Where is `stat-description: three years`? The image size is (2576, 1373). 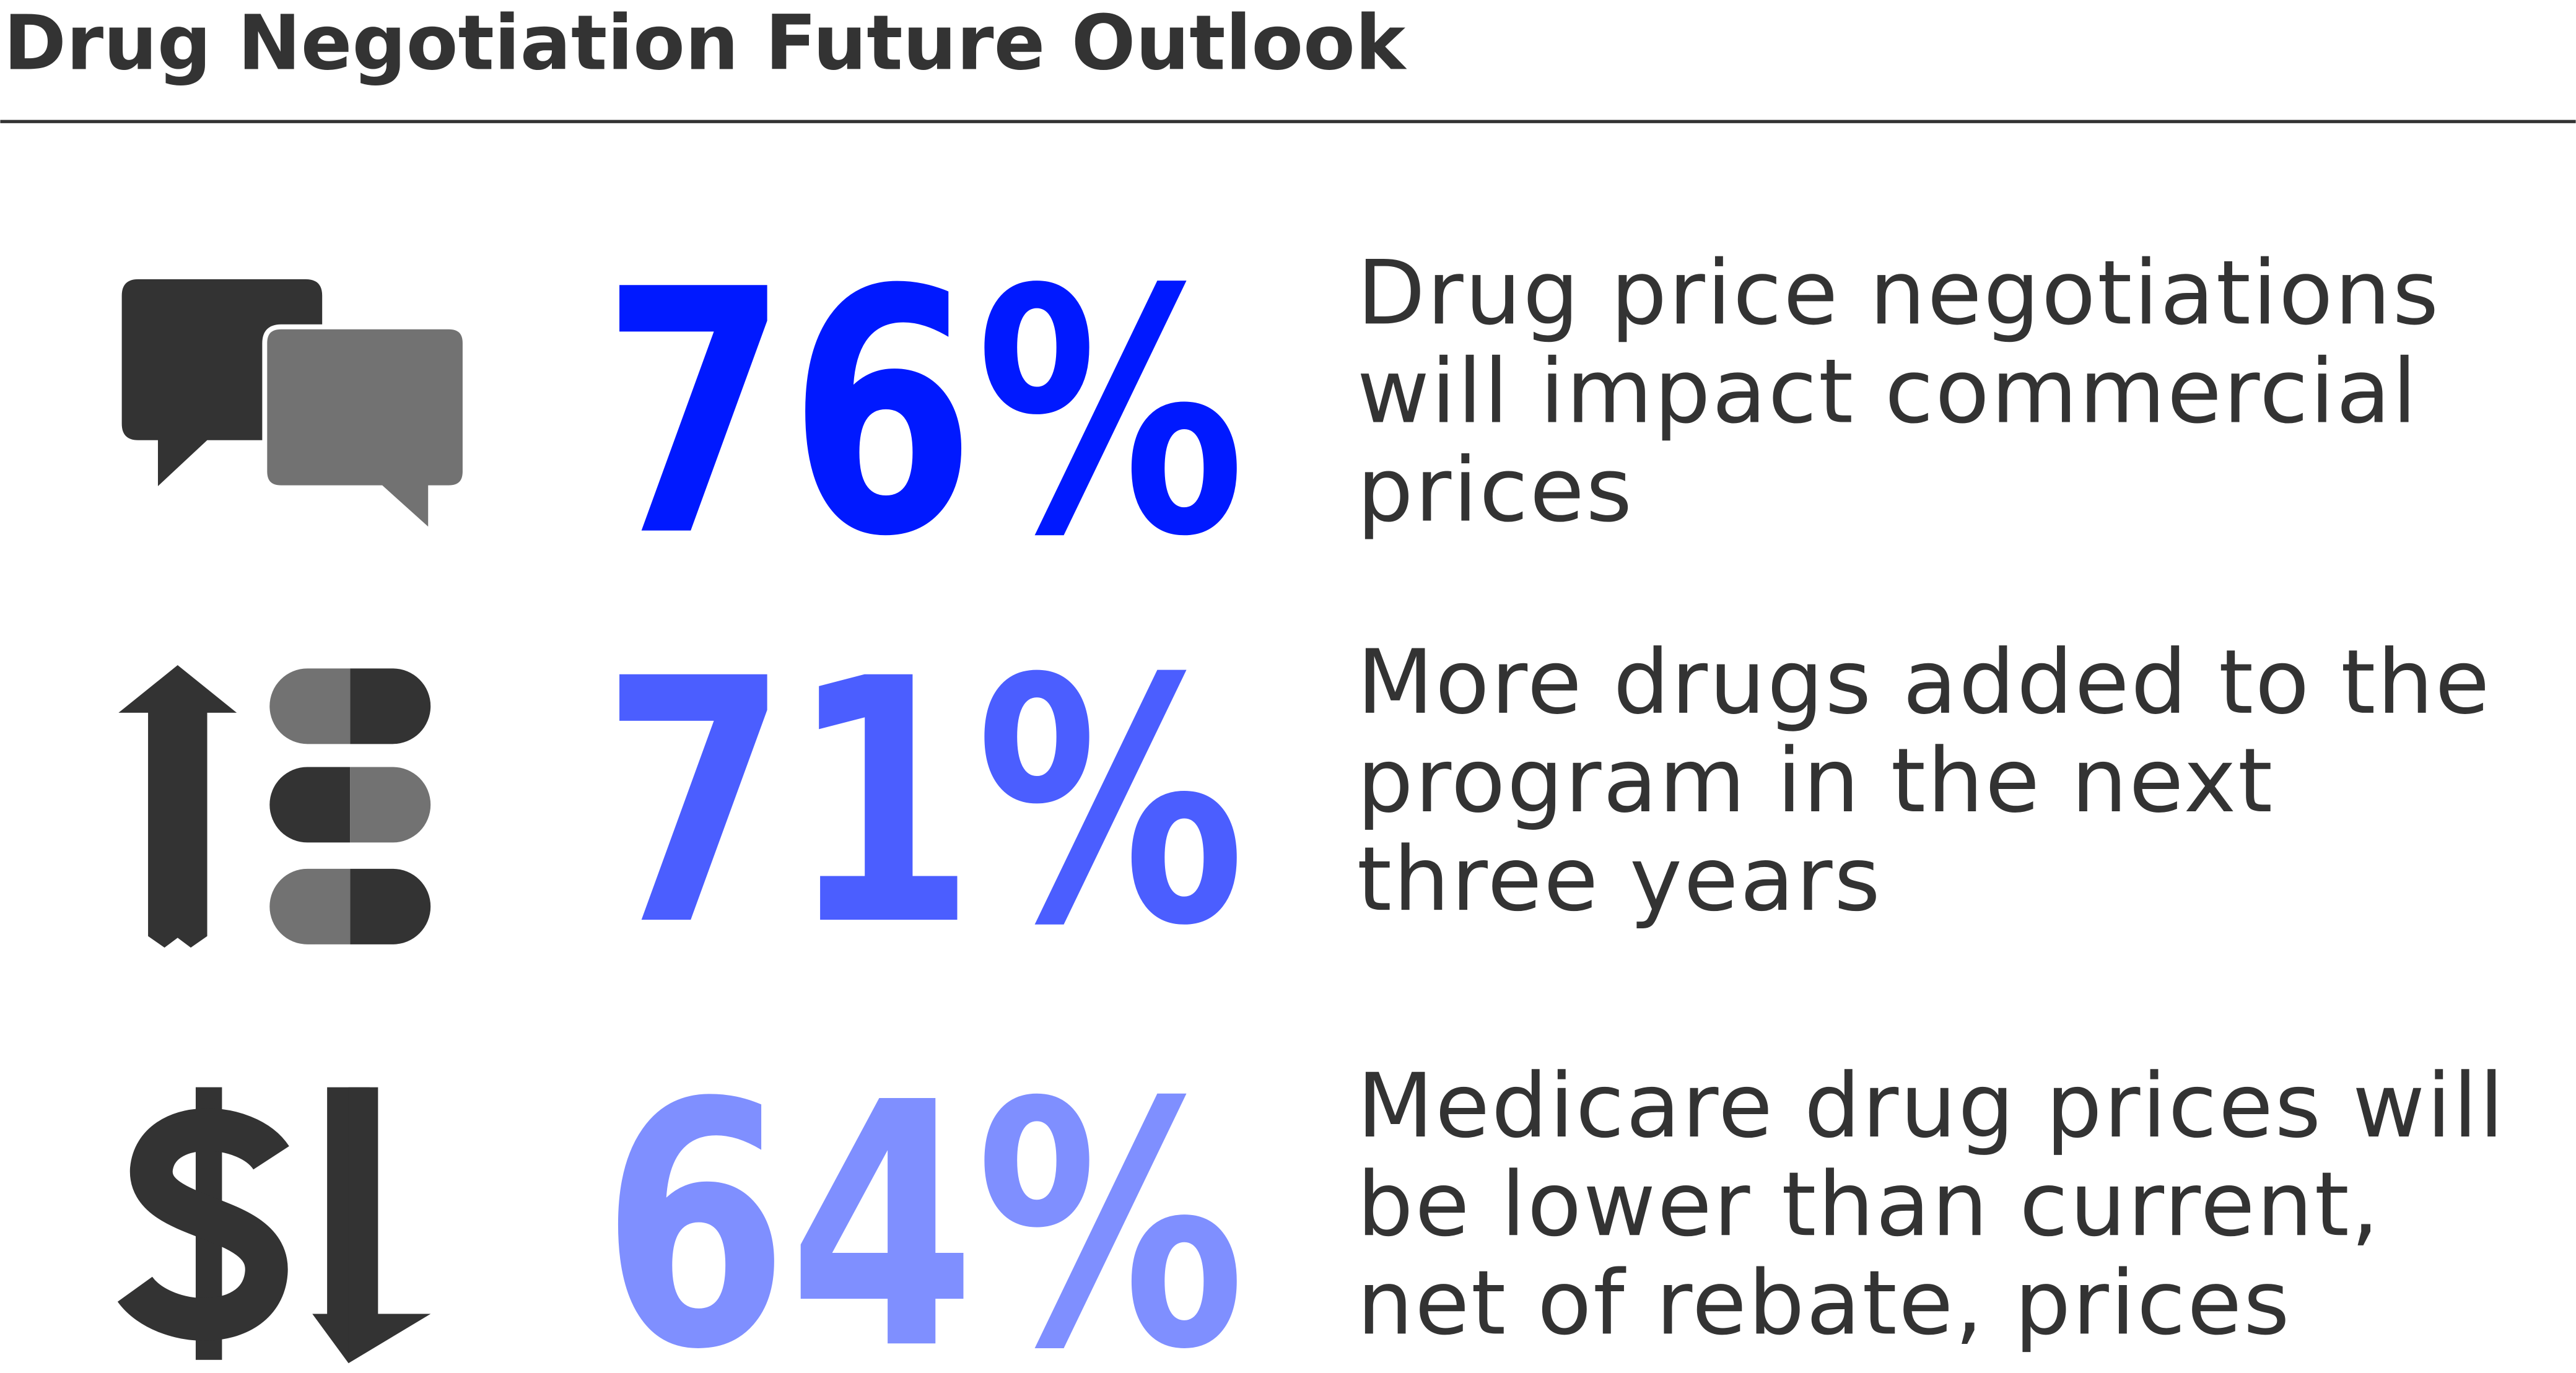 stat-description: three years is located at coordinates (1619, 879).